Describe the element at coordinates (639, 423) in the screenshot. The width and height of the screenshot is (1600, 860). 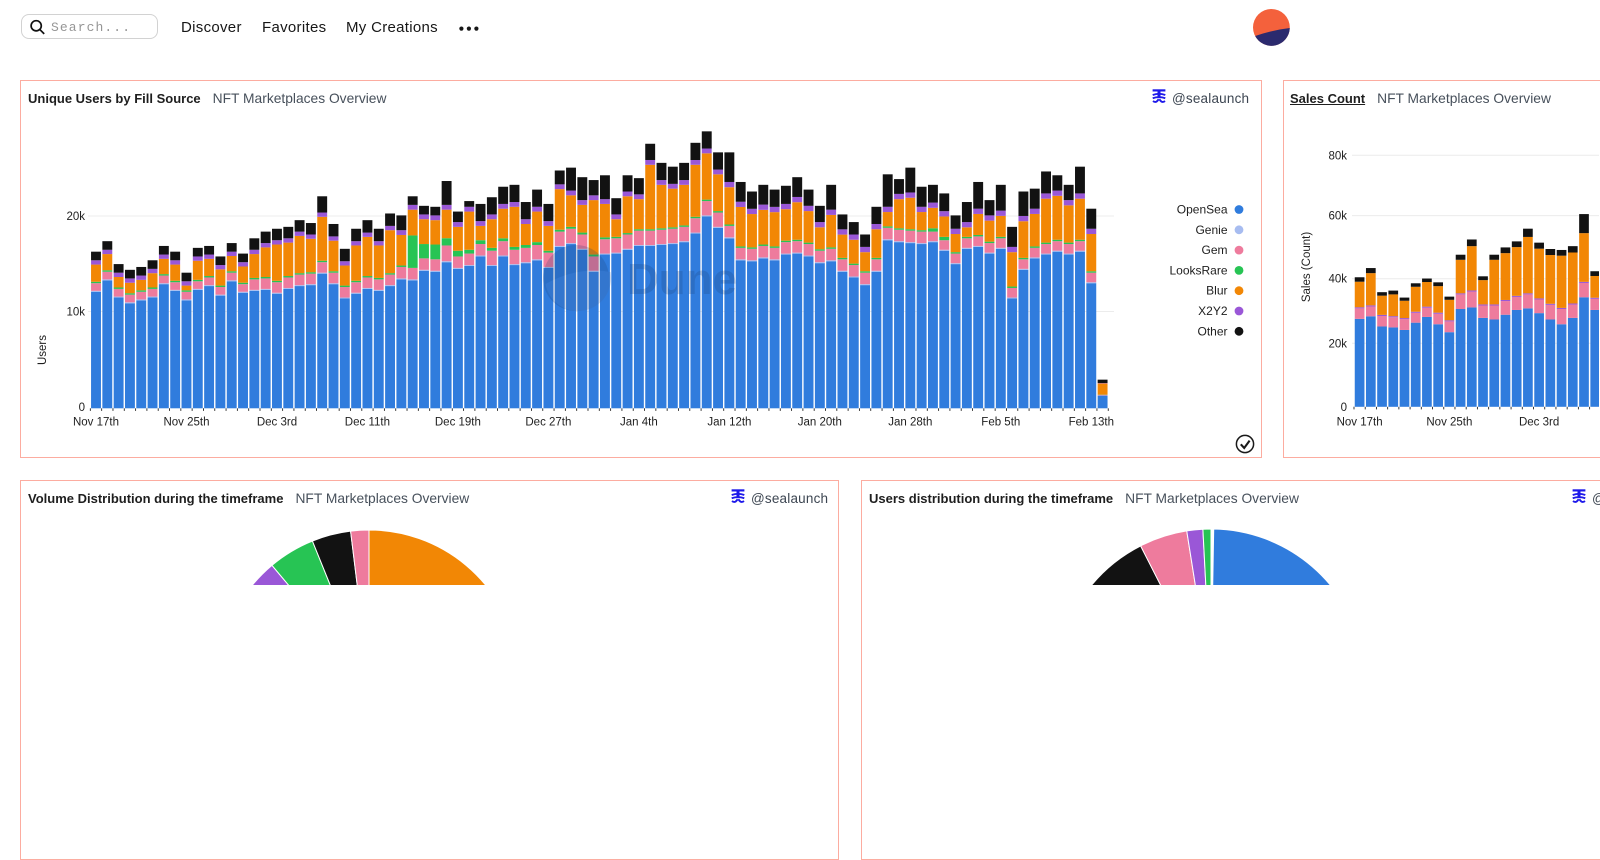
I see `svg-text: Jan 4th` at that location.